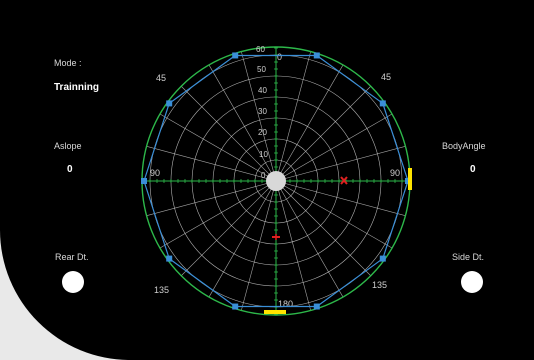  What do you see at coordinates (161, 290) in the screenshot?
I see `angle-label-135-left: 135` at bounding box center [161, 290].